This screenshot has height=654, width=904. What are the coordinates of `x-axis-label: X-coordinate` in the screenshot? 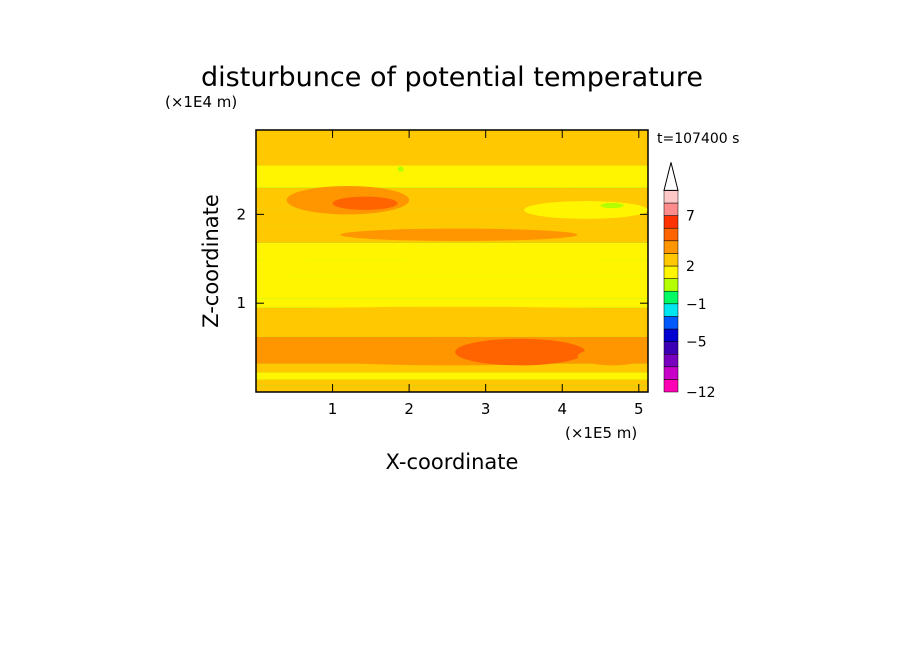 It's located at (452, 462).